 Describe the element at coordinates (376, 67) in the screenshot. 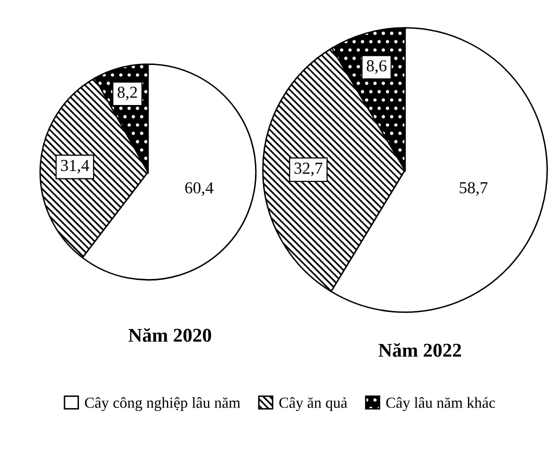

I see `data-label: 8,6` at that location.